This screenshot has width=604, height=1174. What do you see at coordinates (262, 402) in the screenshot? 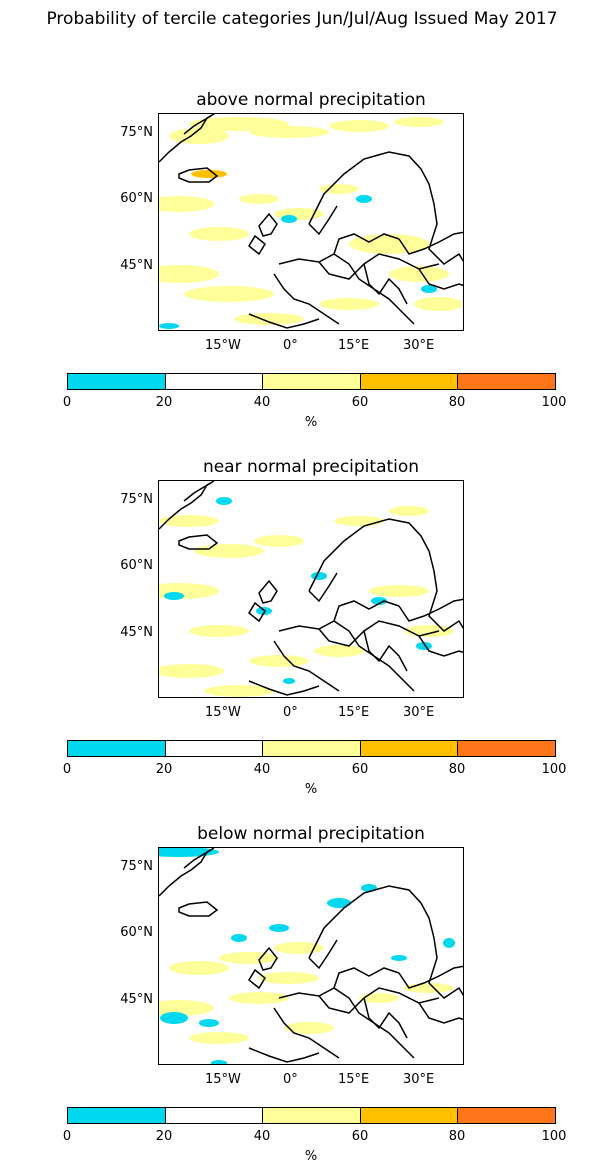
I see `colorbar-tick-40: 40` at bounding box center [262, 402].